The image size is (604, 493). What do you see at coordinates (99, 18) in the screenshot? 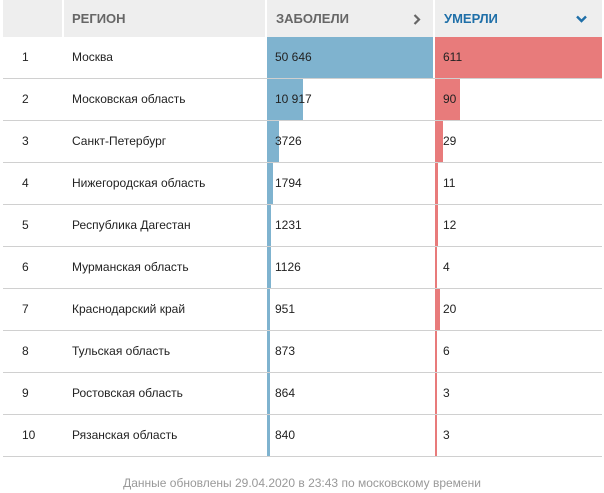
I see `header-region: РЕГИОН` at bounding box center [99, 18].